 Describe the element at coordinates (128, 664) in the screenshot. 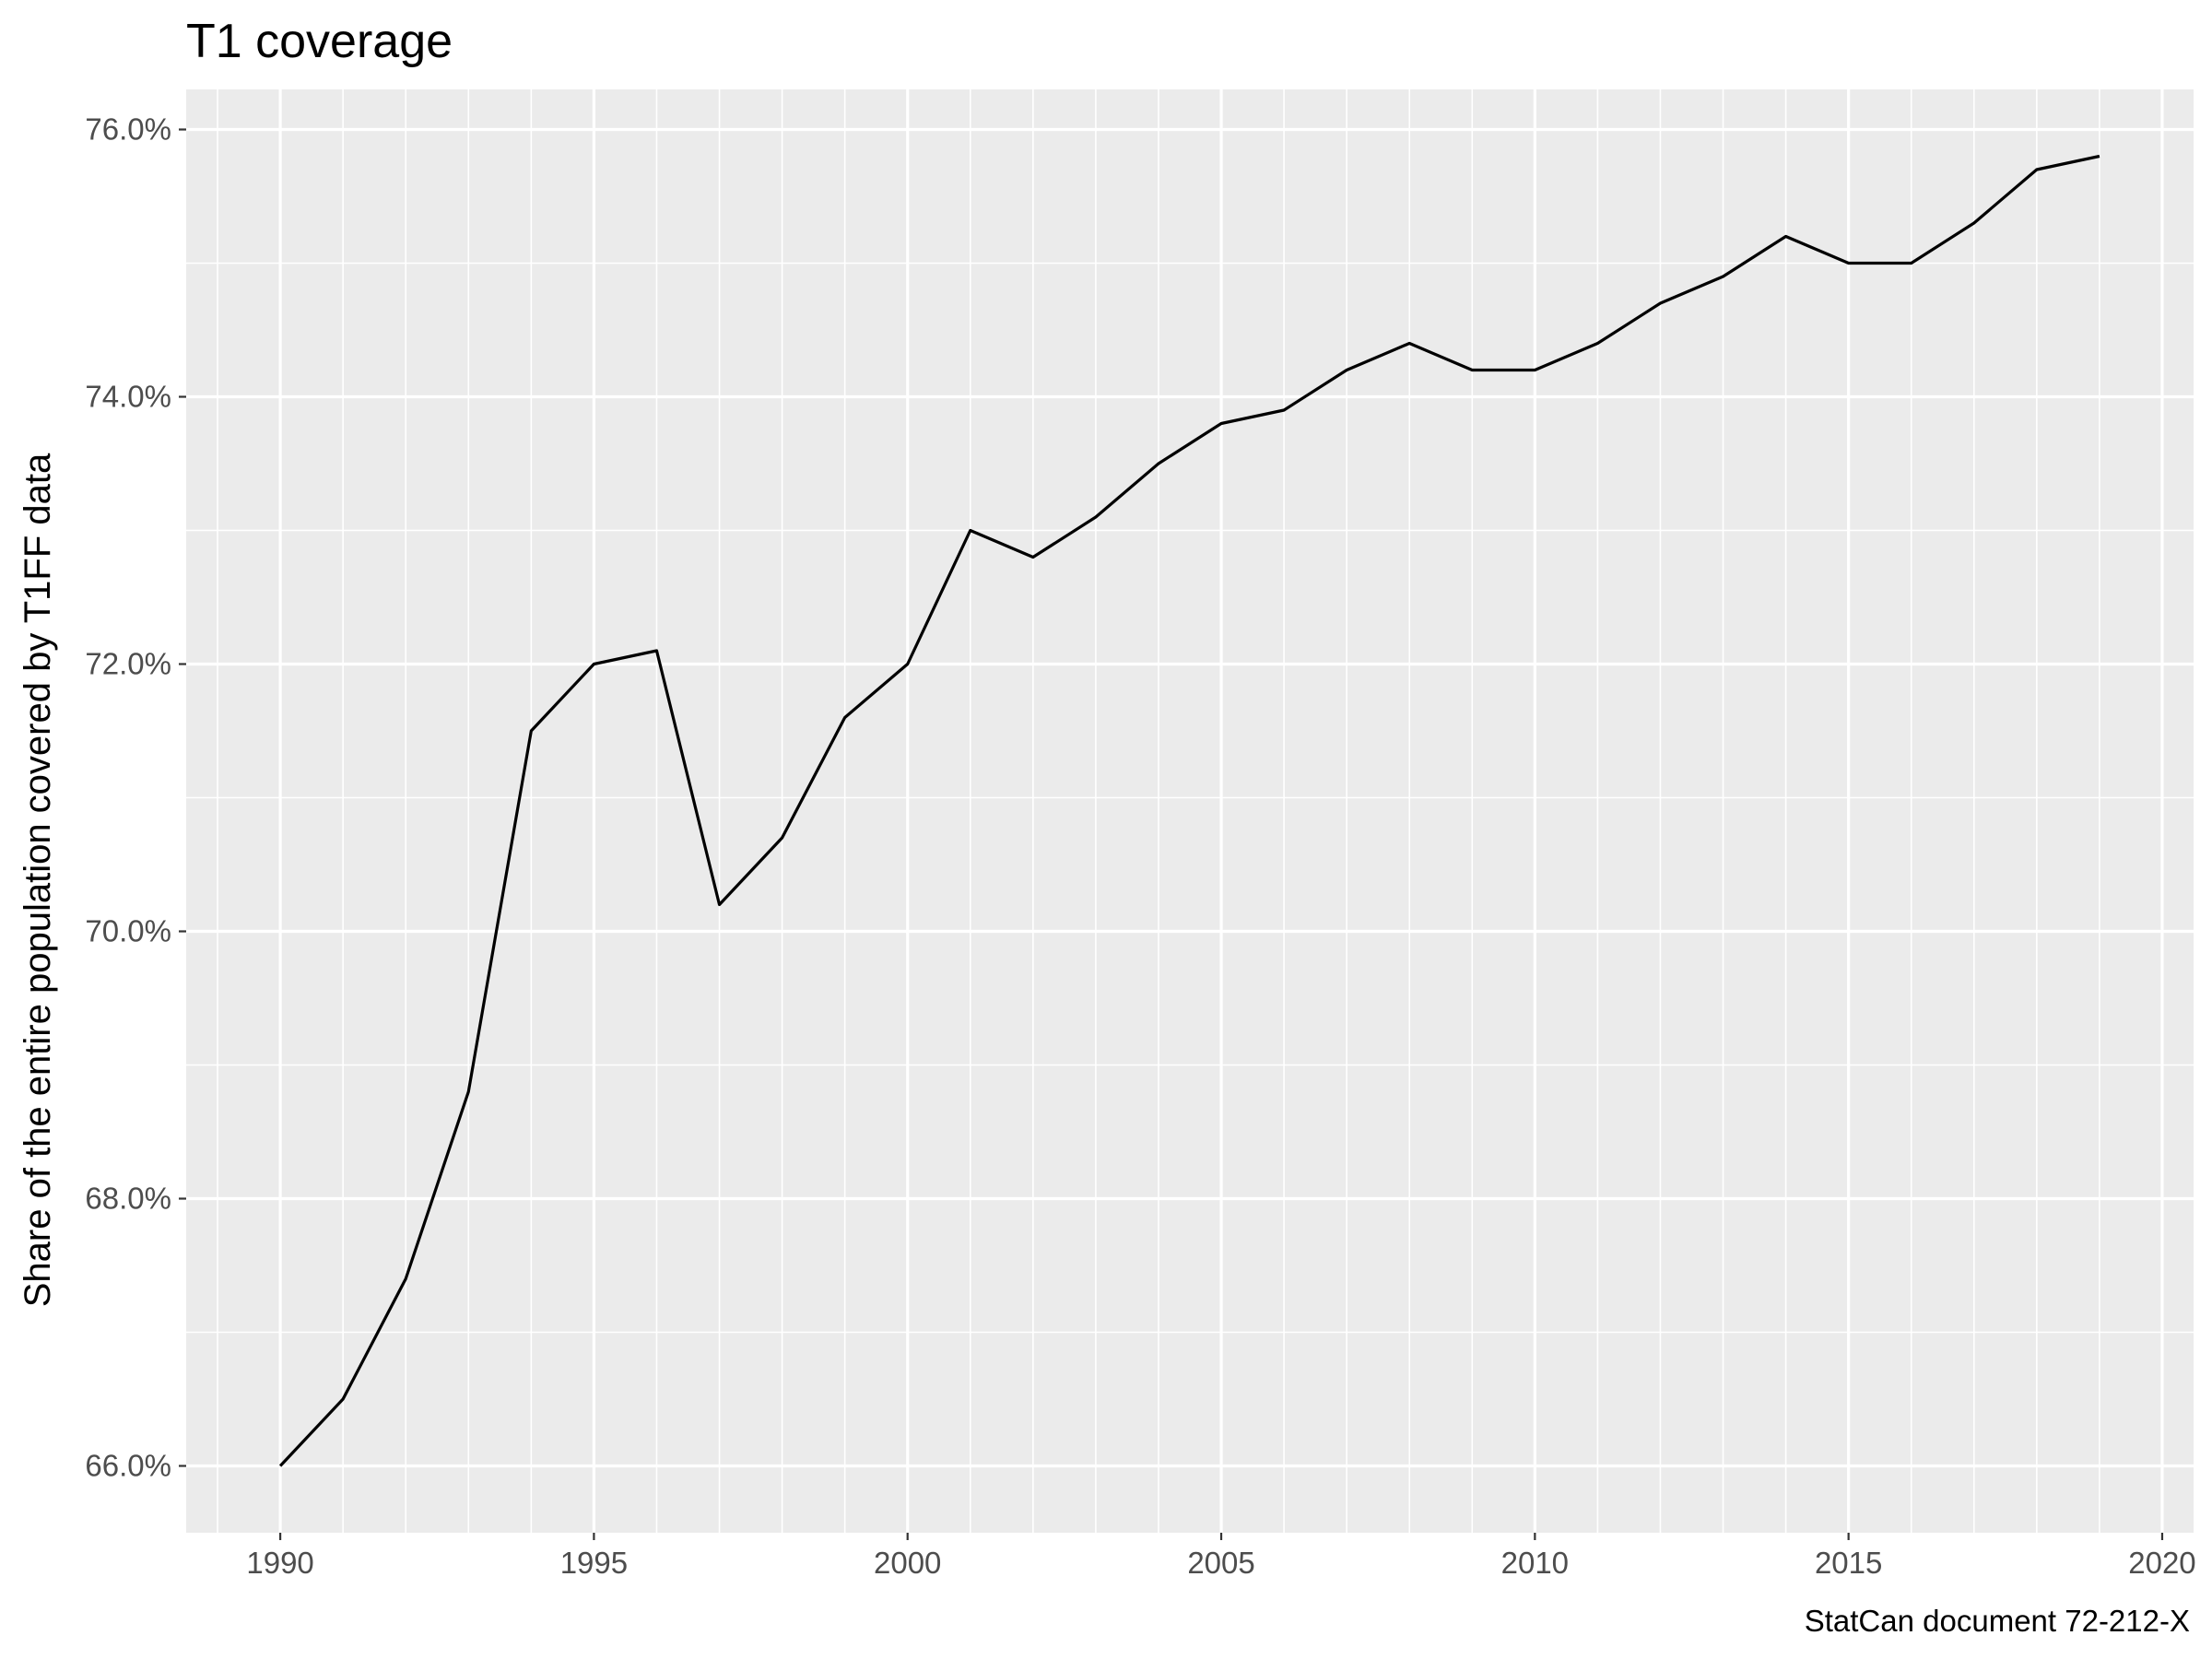

I see `y-tick-label: 72.0%` at that location.